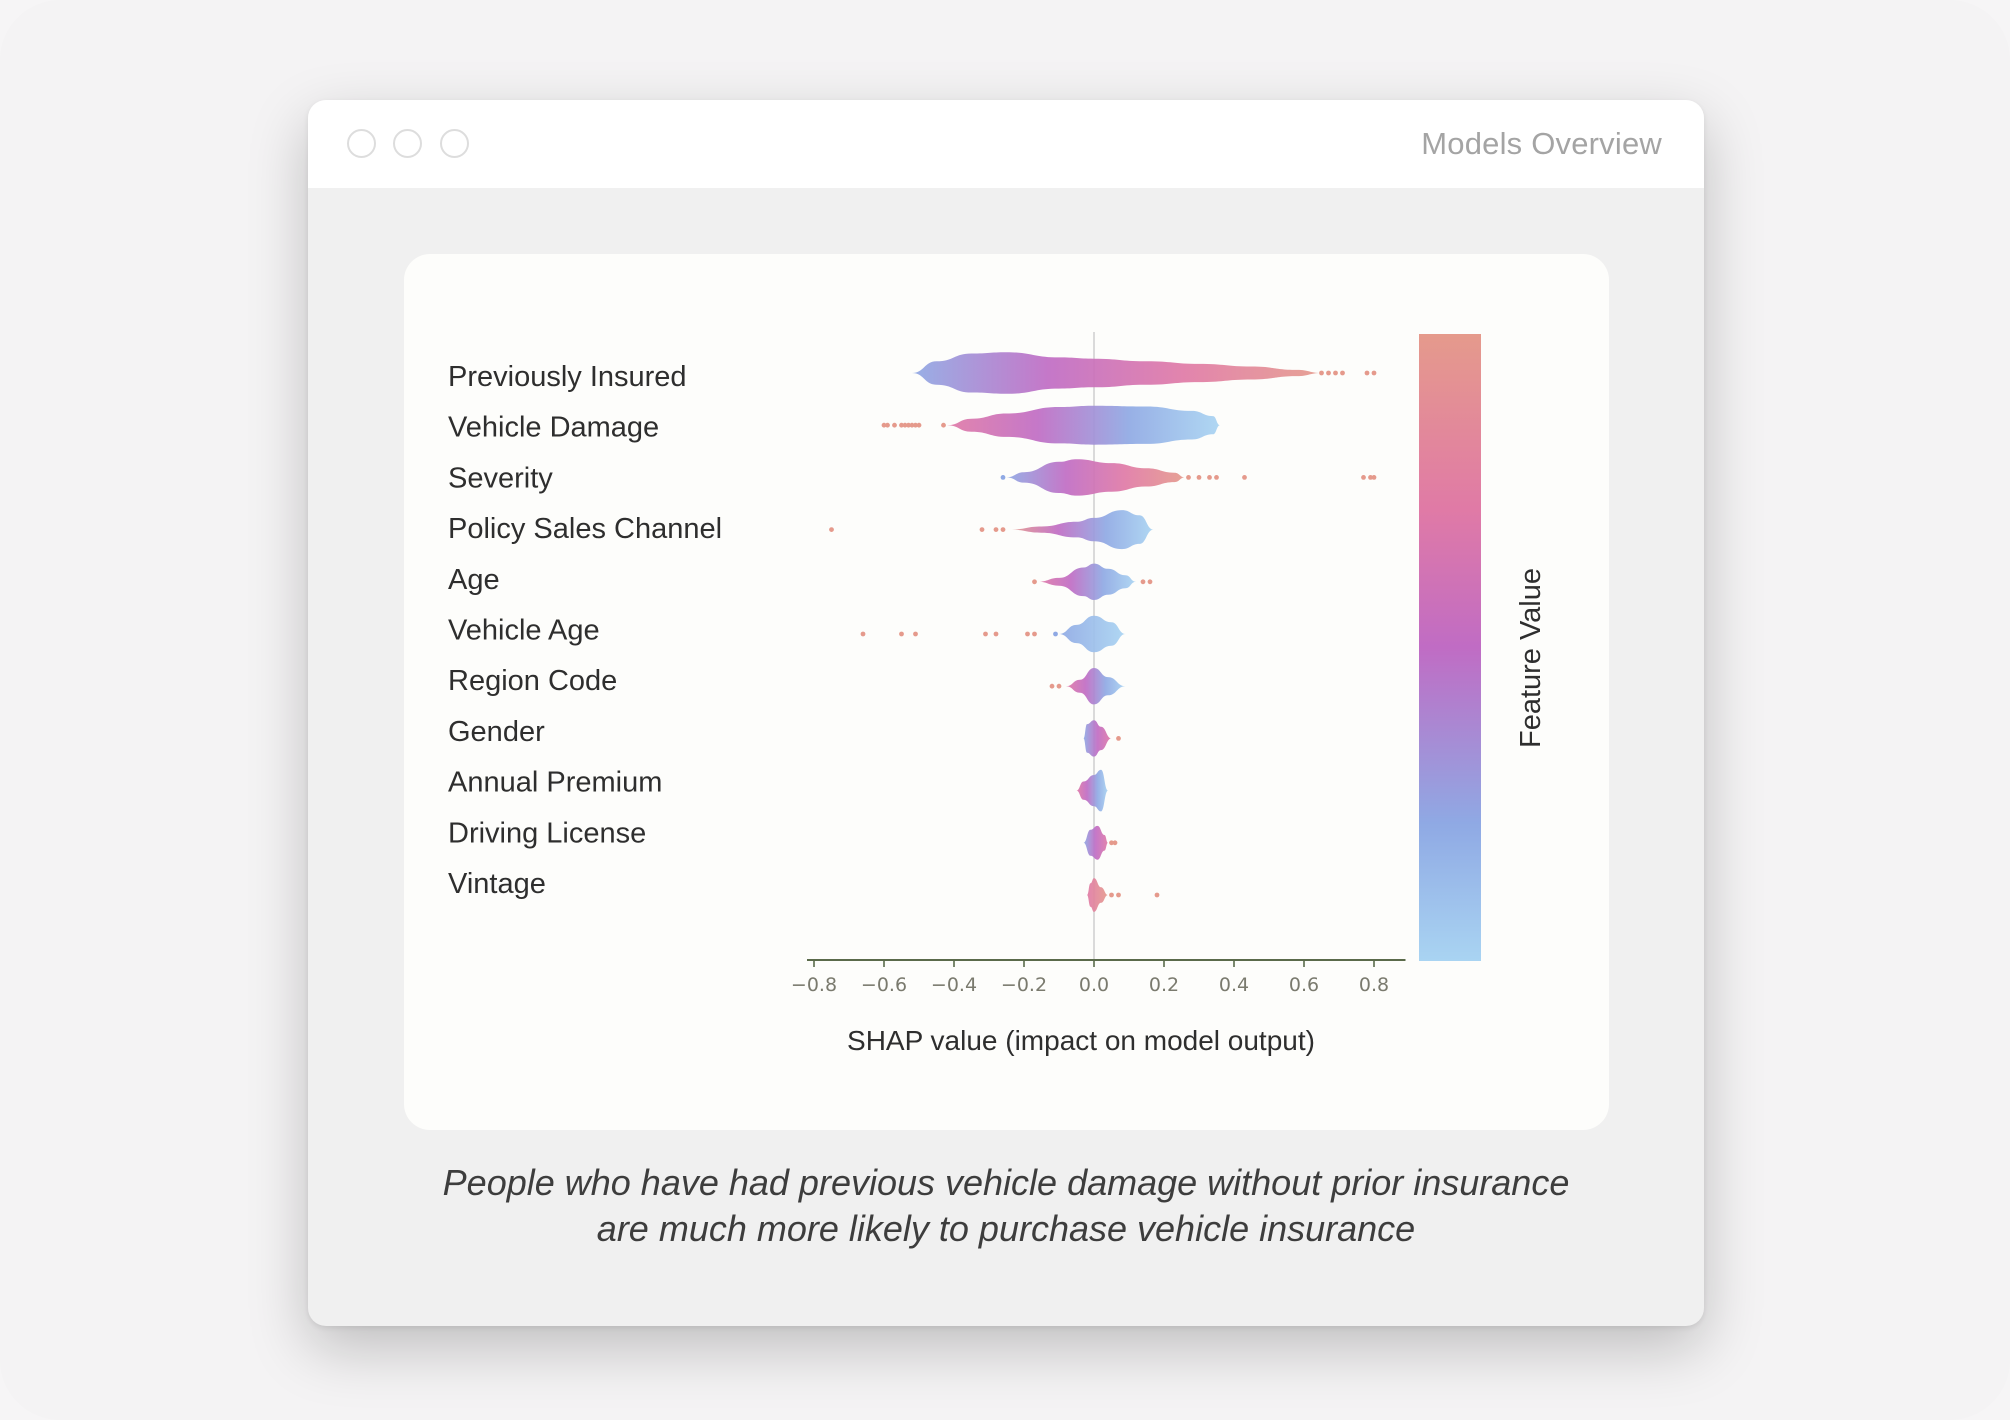  I want to click on feature-label: Annual Premium, so click(555, 783).